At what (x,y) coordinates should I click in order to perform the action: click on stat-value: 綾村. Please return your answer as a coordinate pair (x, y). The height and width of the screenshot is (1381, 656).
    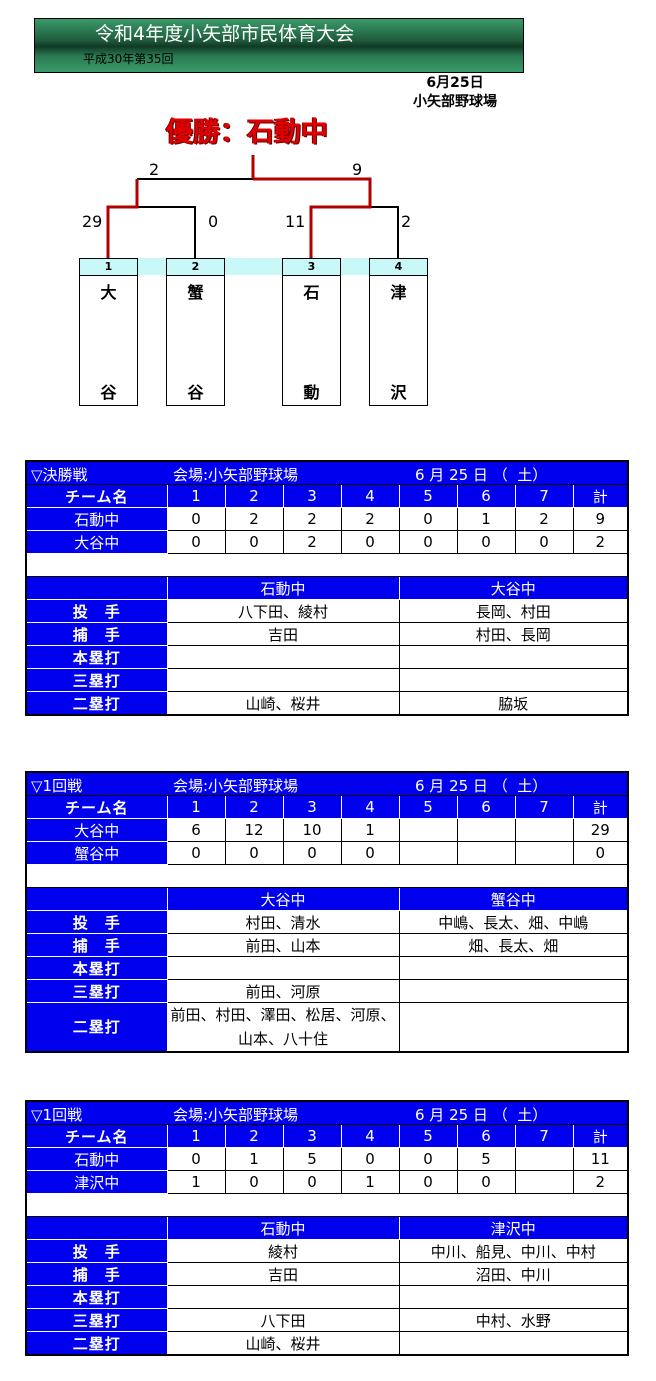
    Looking at the image, I should click on (283, 1251).